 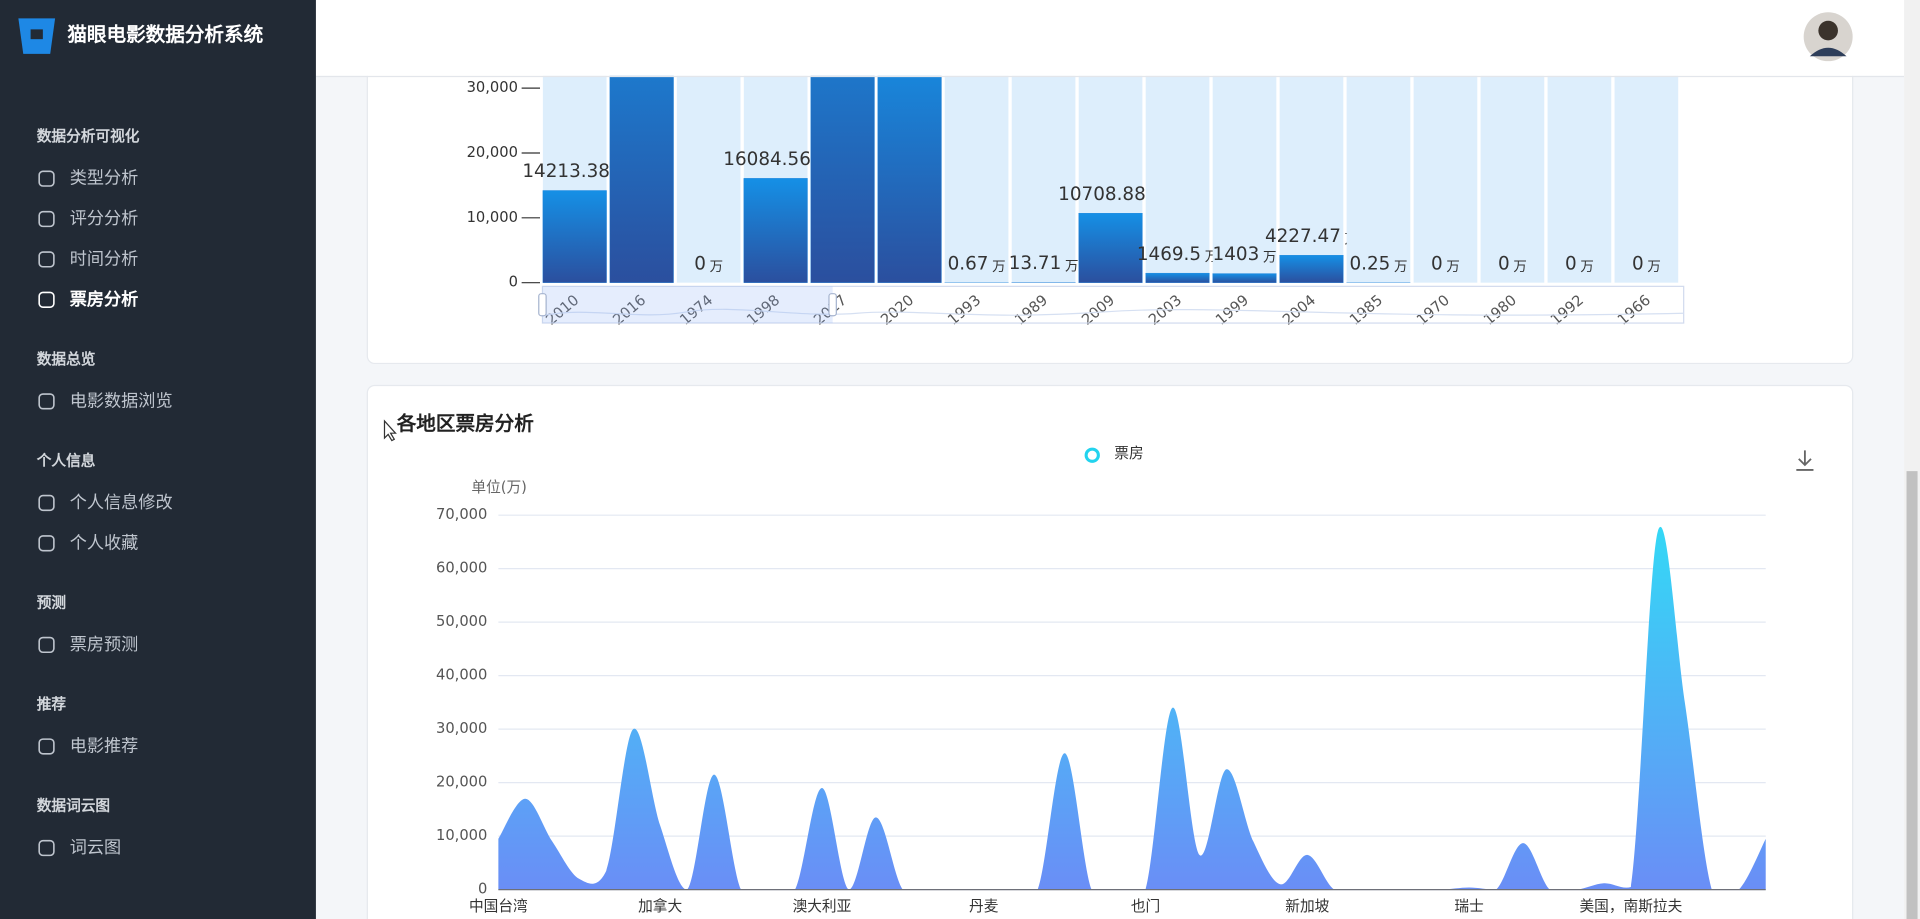 I want to click on header-bg, so click(x=1110, y=38).